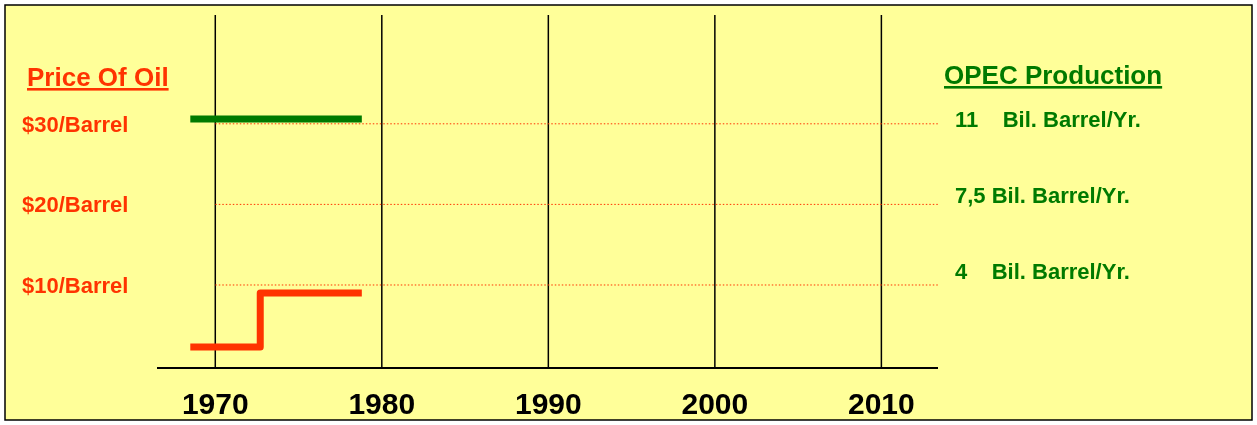 Image resolution: width=1257 pixels, height=425 pixels. What do you see at coordinates (1048, 119) in the screenshot?
I see `y2-tick-label: 11 Bil. Barrel/Yr.` at bounding box center [1048, 119].